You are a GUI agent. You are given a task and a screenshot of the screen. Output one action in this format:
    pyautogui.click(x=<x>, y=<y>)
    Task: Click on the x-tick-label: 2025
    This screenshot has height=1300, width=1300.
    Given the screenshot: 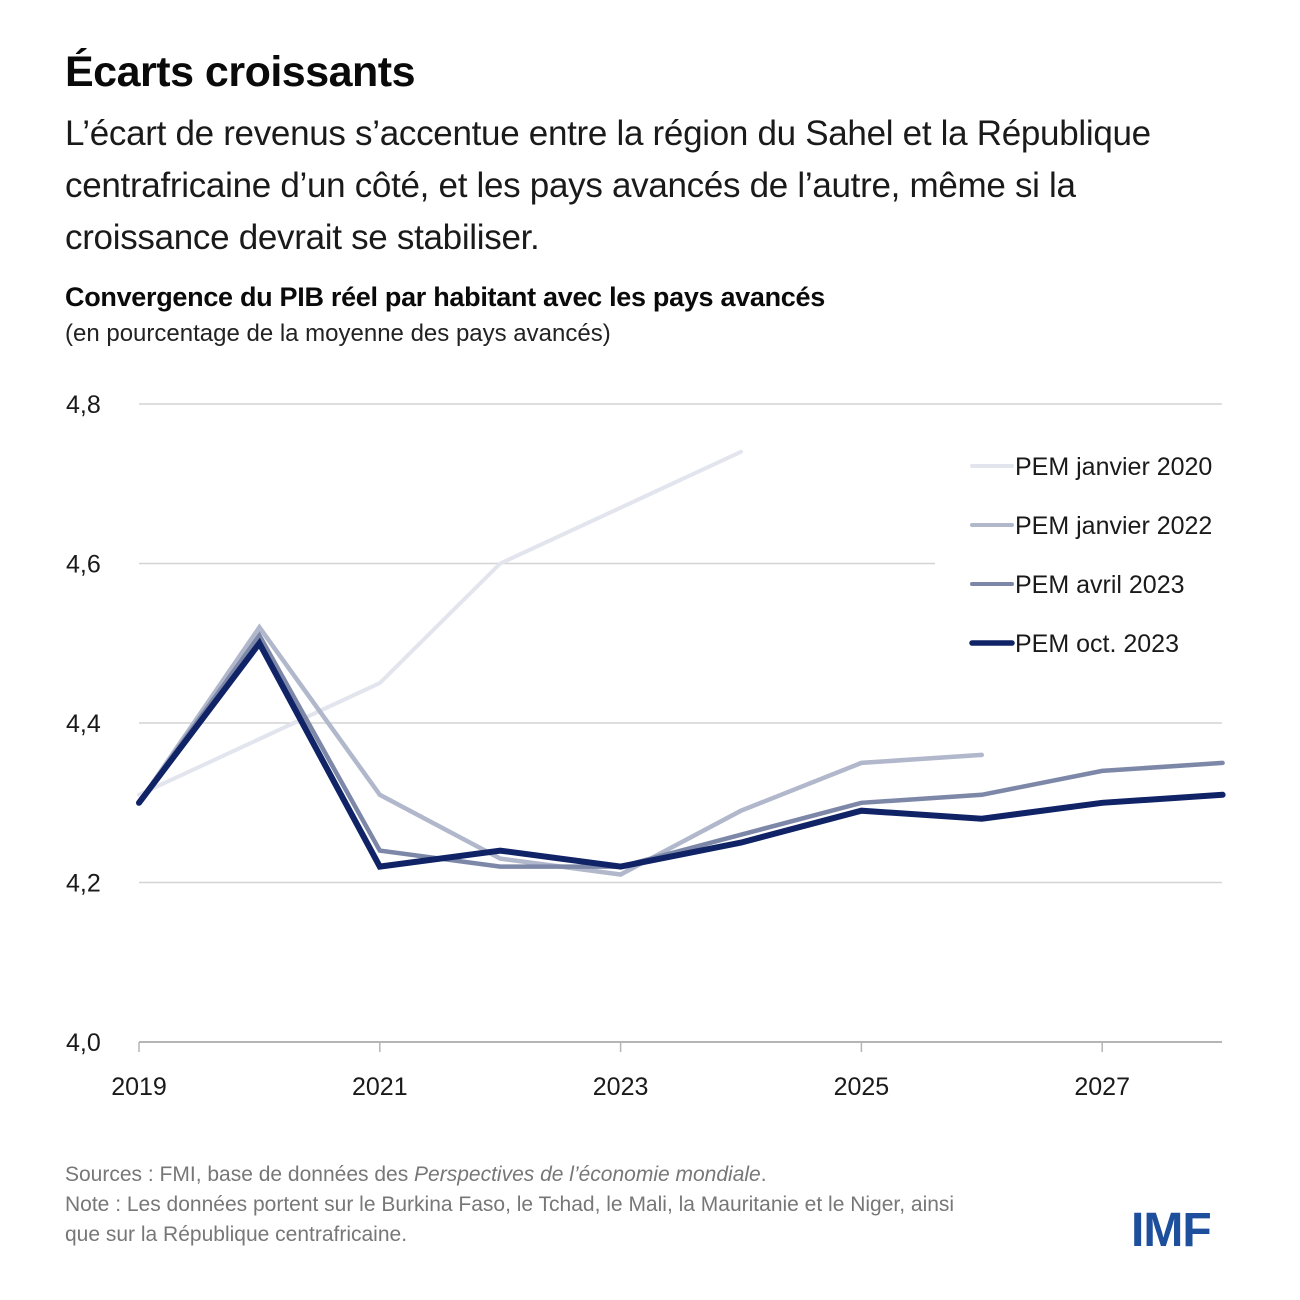 What is the action you would take?
    pyautogui.click(x=862, y=1087)
    